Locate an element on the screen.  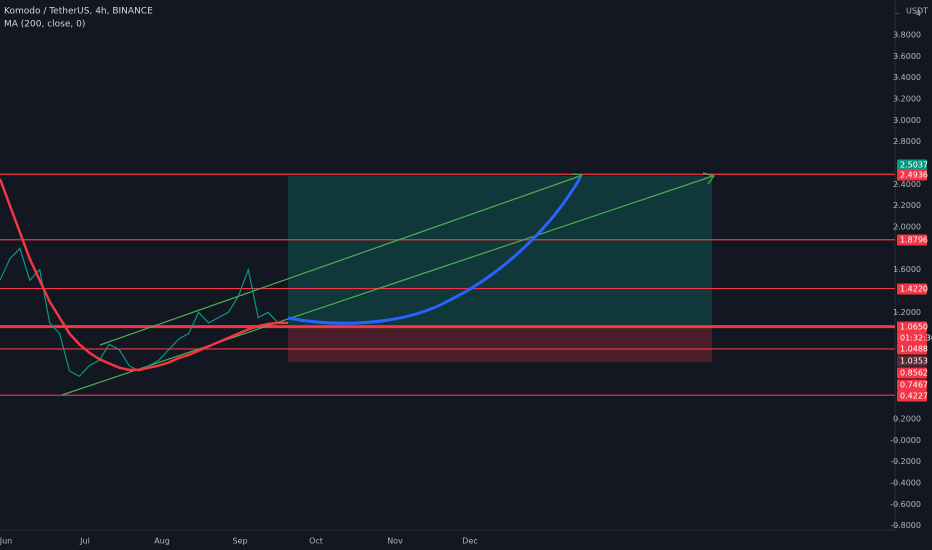
price-label: 2.8000 is located at coordinates (907, 141).